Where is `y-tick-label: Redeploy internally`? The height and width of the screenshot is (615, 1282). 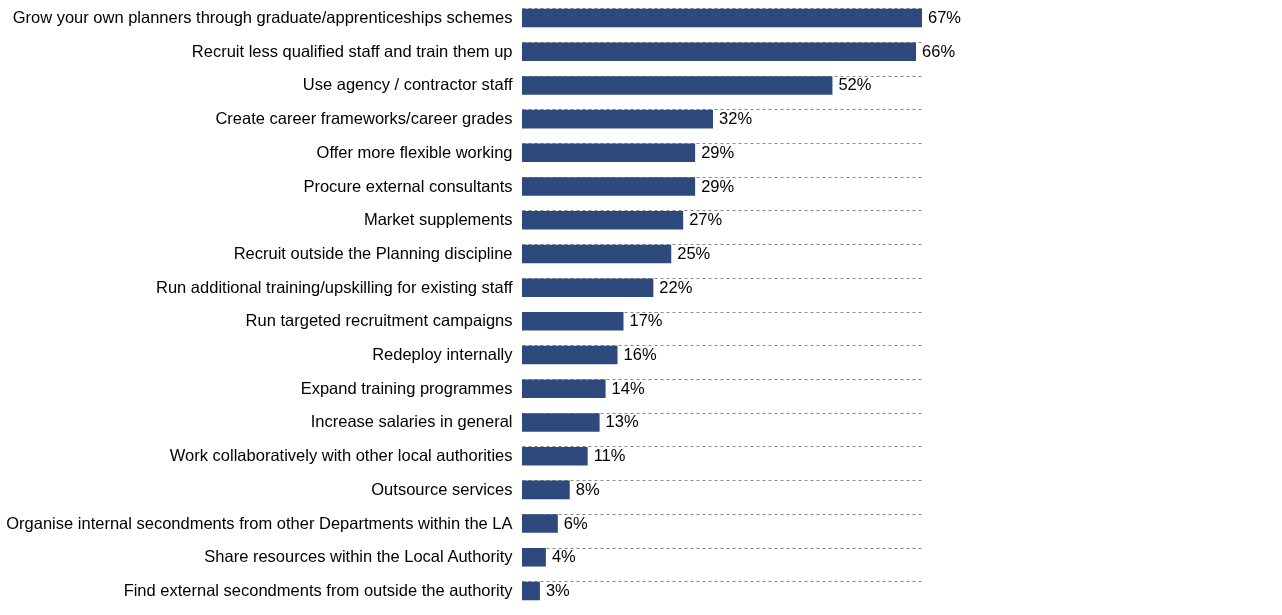
y-tick-label: Redeploy internally is located at coordinates (443, 354).